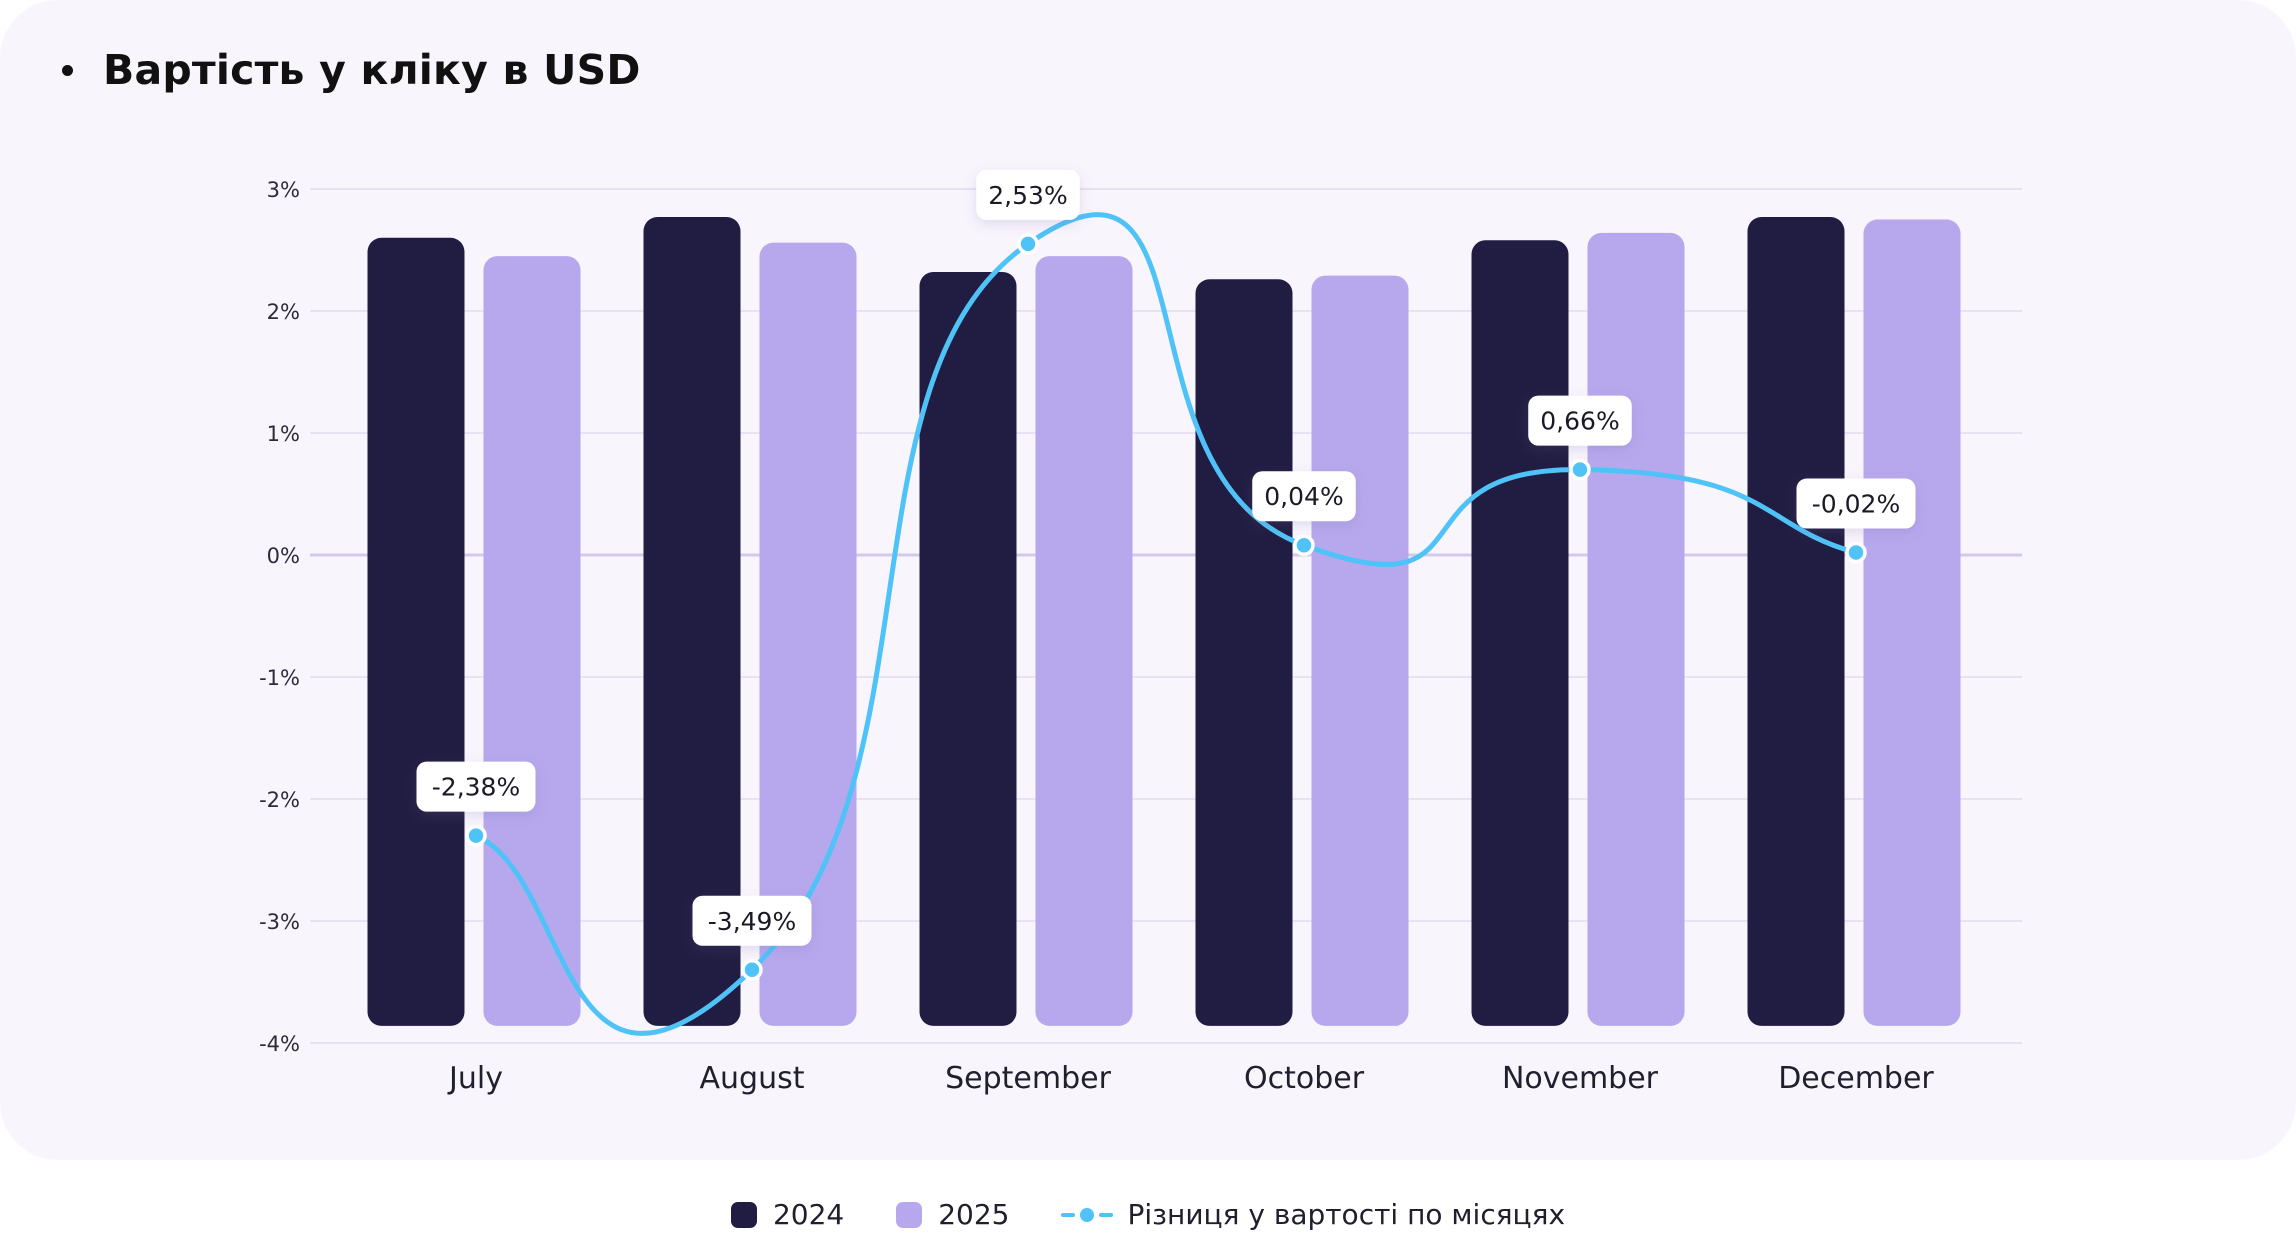 The width and height of the screenshot is (2296, 1246). Describe the element at coordinates (743, 1214) in the screenshot. I see `swatch-2024-icon` at that location.